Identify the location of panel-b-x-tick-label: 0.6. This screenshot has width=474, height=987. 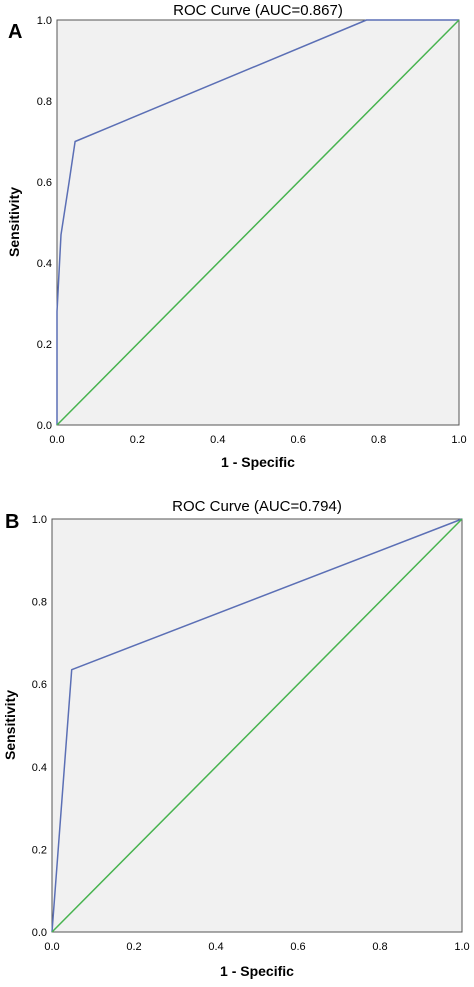
(297, 947).